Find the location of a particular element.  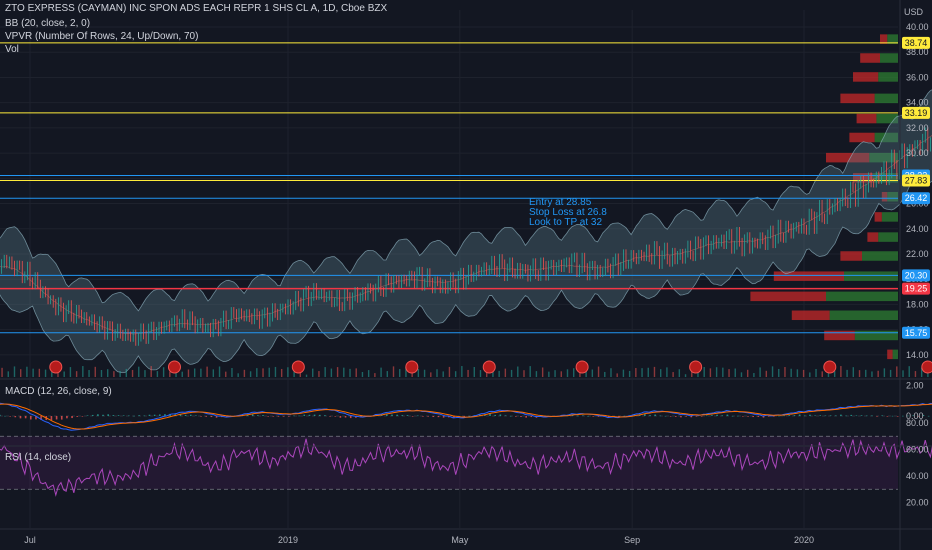

legend-rsi: RSI (14, close) is located at coordinates (38, 457).